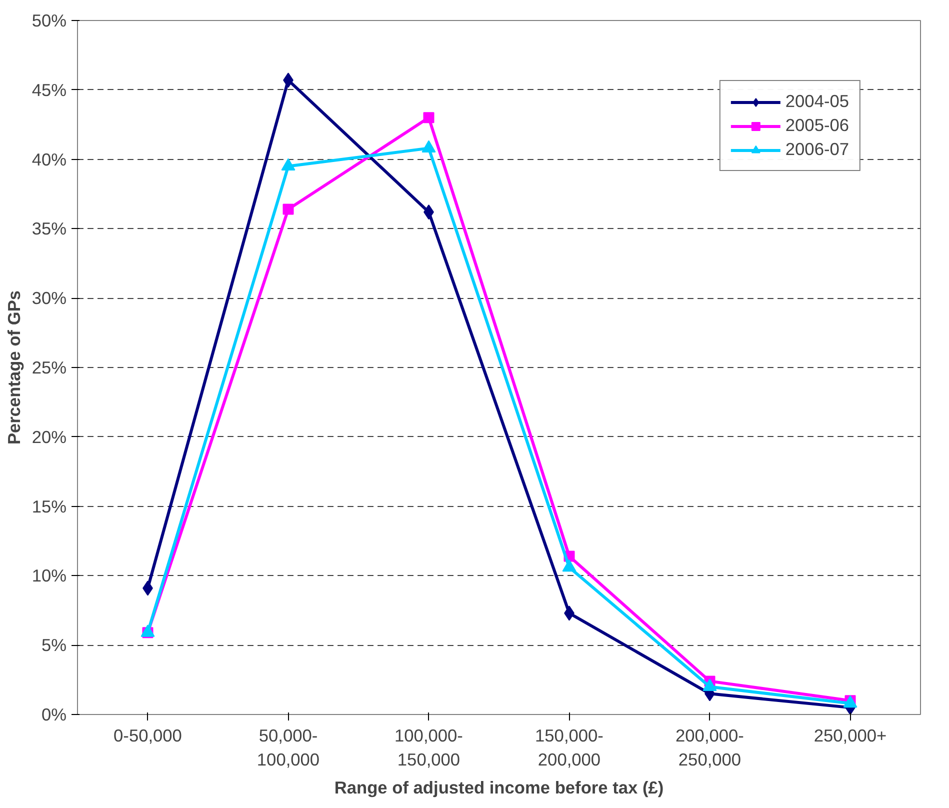 The height and width of the screenshot is (808, 949). I want to click on x-tick-label: 0-50,000, so click(148, 736).